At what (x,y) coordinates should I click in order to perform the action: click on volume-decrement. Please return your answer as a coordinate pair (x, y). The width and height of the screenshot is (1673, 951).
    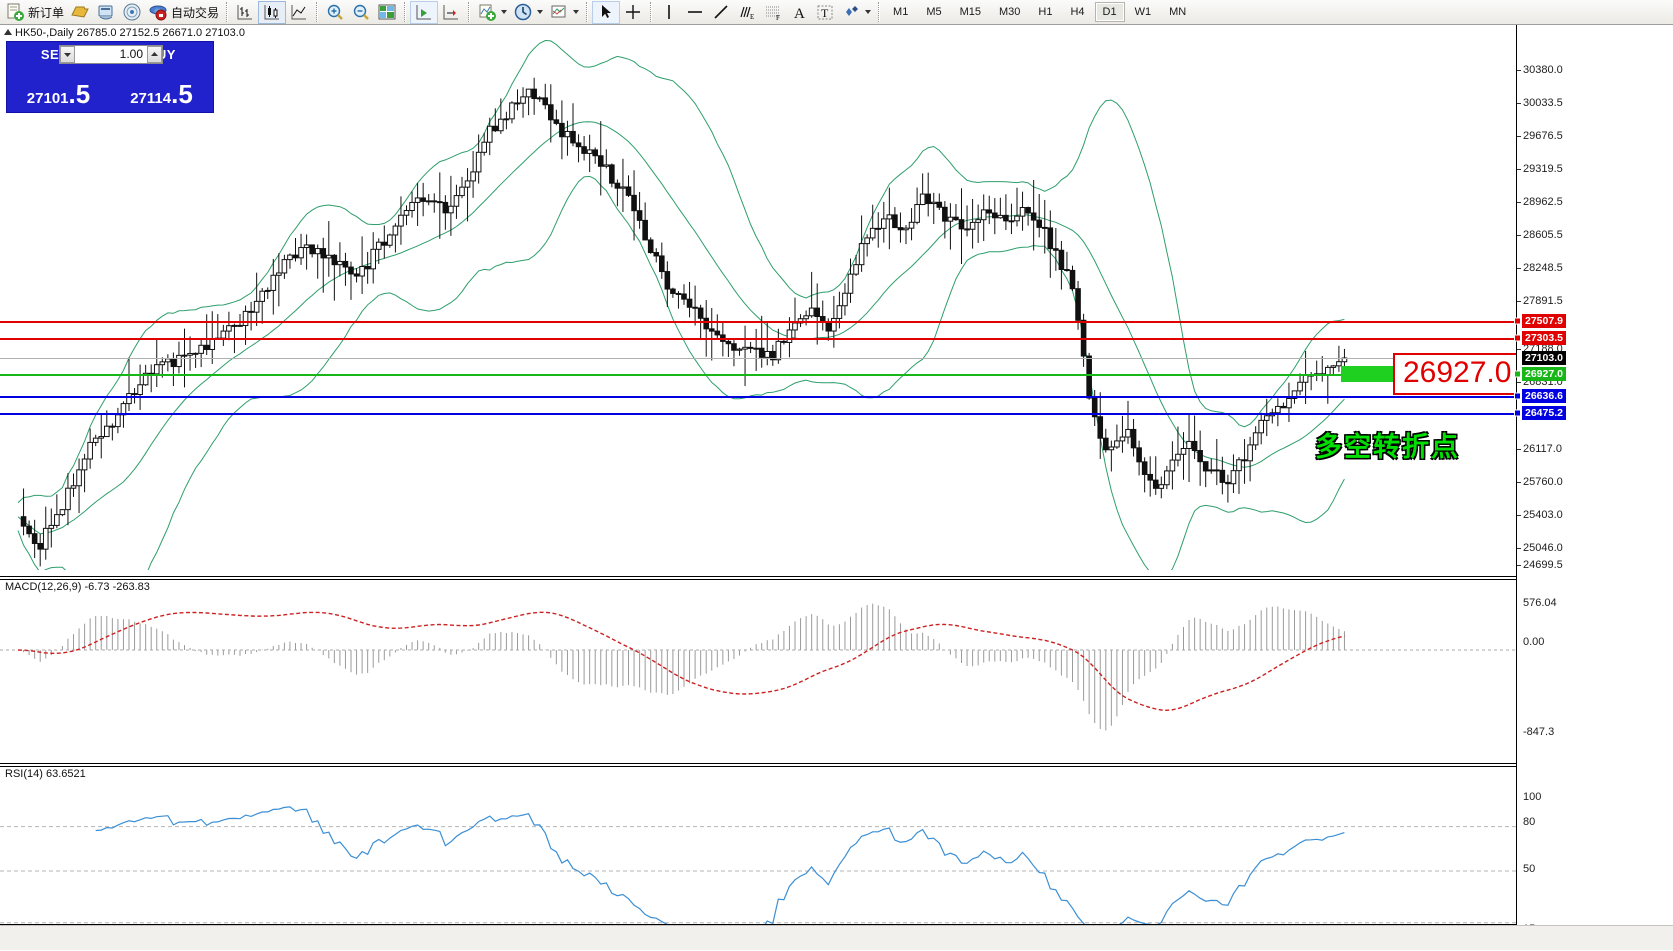
    Looking at the image, I should click on (67, 54).